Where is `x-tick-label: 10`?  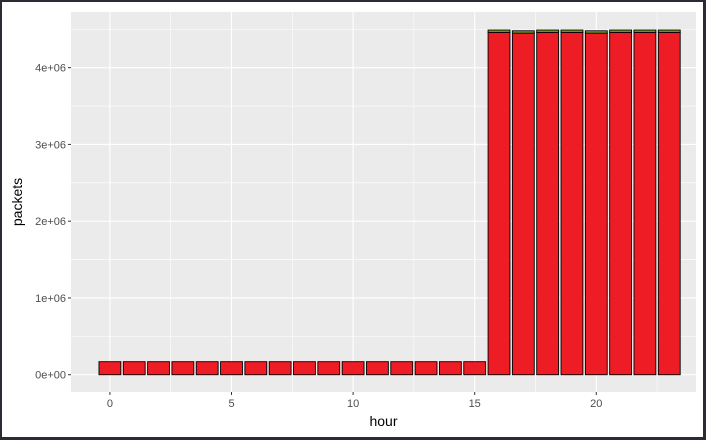
x-tick-label: 10 is located at coordinates (353, 404).